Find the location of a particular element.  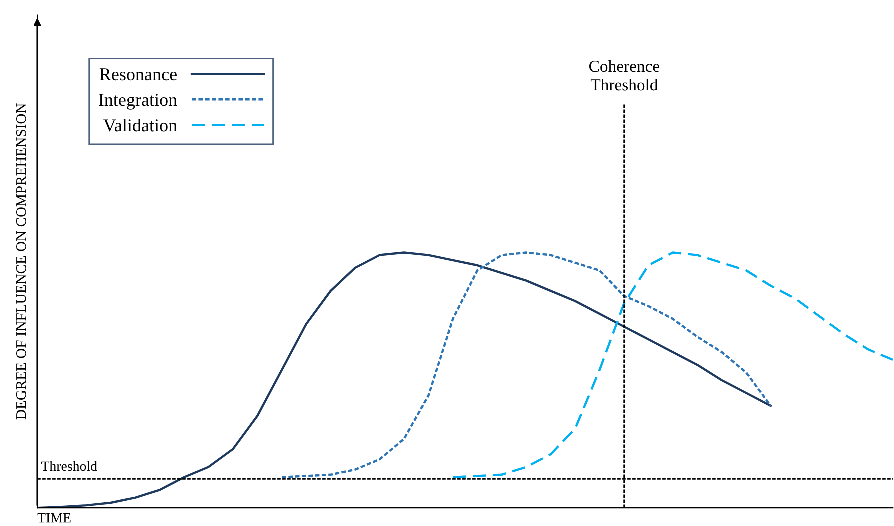

legend-label: Resonance is located at coordinates (138, 74).